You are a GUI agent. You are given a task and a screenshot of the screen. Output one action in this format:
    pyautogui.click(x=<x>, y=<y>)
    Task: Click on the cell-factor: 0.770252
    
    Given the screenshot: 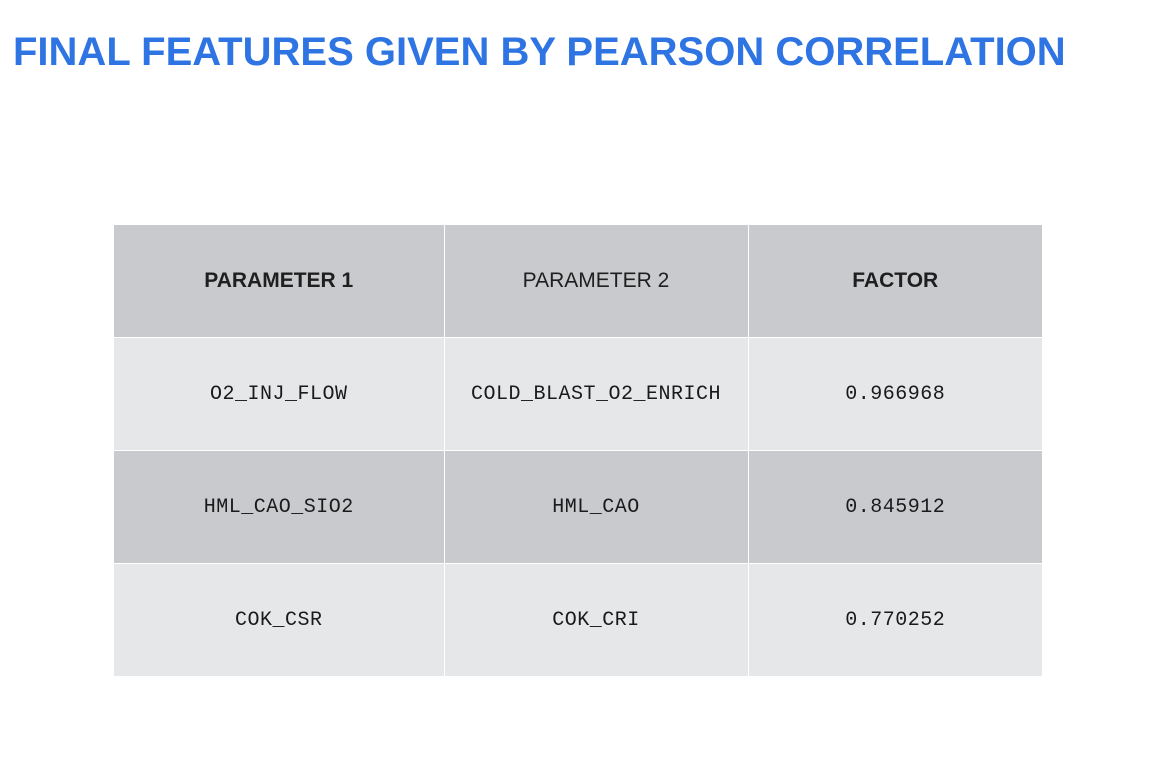 What is the action you would take?
    pyautogui.click(x=895, y=620)
    